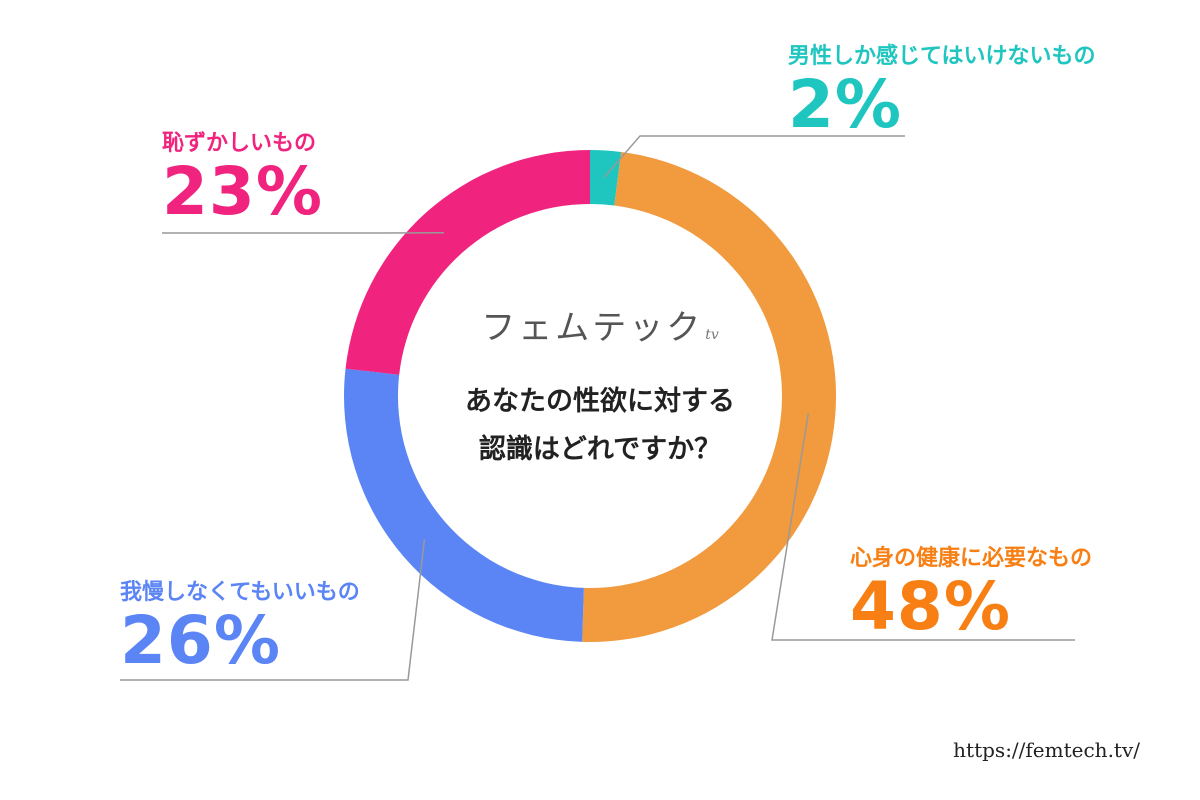 Image resolution: width=1200 pixels, height=800 pixels. I want to click on label-health: 心身の健康に必要なもの 48%, so click(971, 591).